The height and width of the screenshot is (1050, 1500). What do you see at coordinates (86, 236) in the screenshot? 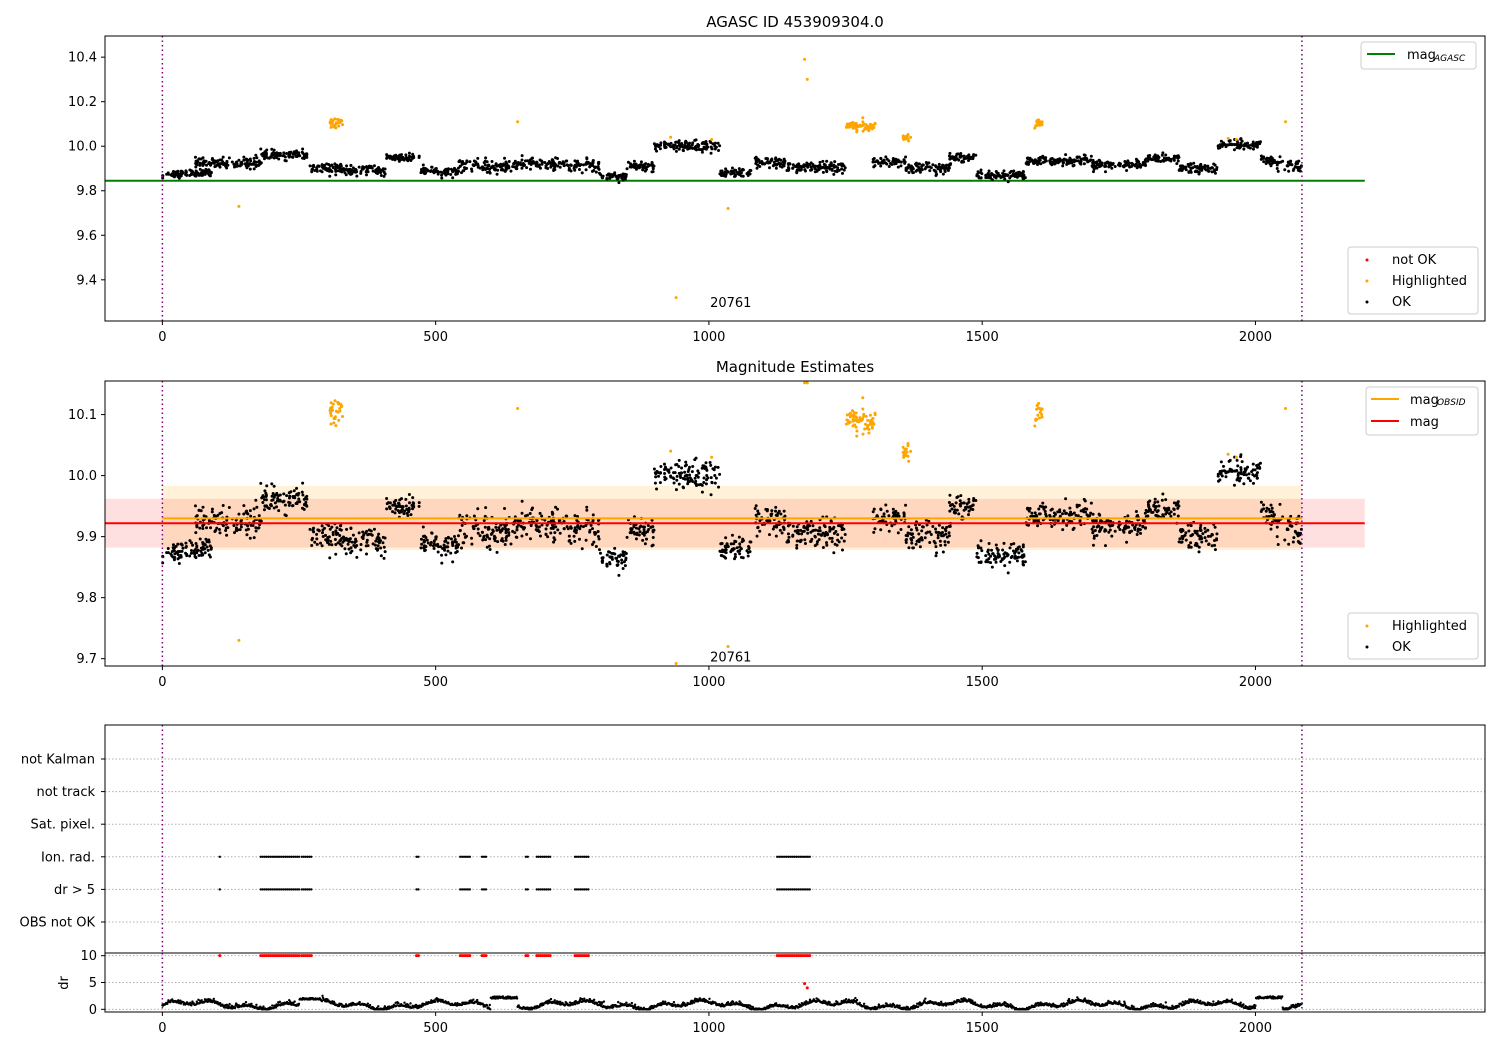
I see `y-tick-label: 9.6` at bounding box center [86, 236].